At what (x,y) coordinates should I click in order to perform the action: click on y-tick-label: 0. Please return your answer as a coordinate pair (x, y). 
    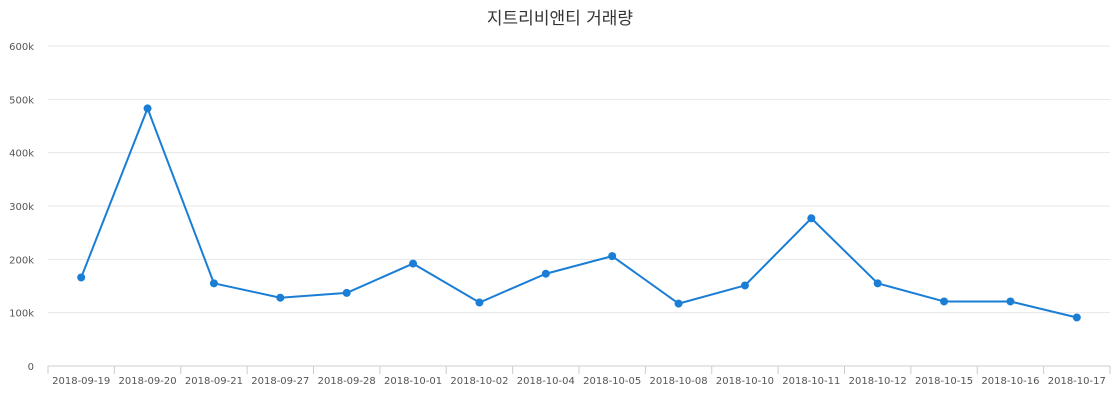
    Looking at the image, I should click on (31, 367).